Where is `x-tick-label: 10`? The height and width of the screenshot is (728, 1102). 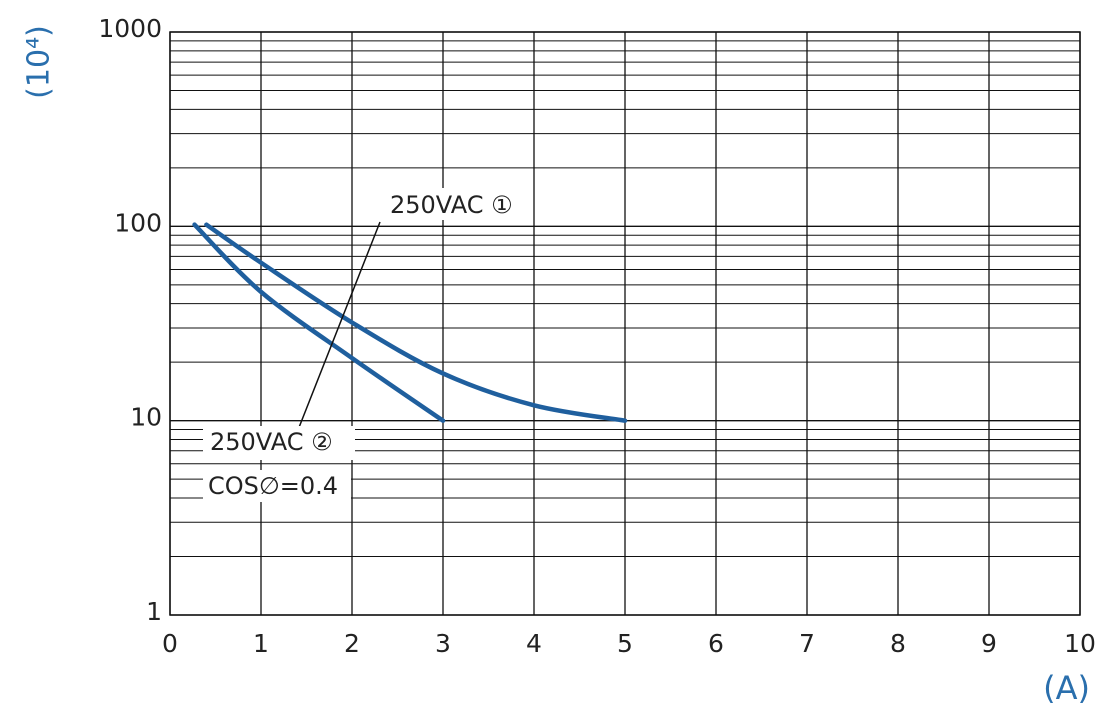
x-tick-label: 10 is located at coordinates (1080, 643).